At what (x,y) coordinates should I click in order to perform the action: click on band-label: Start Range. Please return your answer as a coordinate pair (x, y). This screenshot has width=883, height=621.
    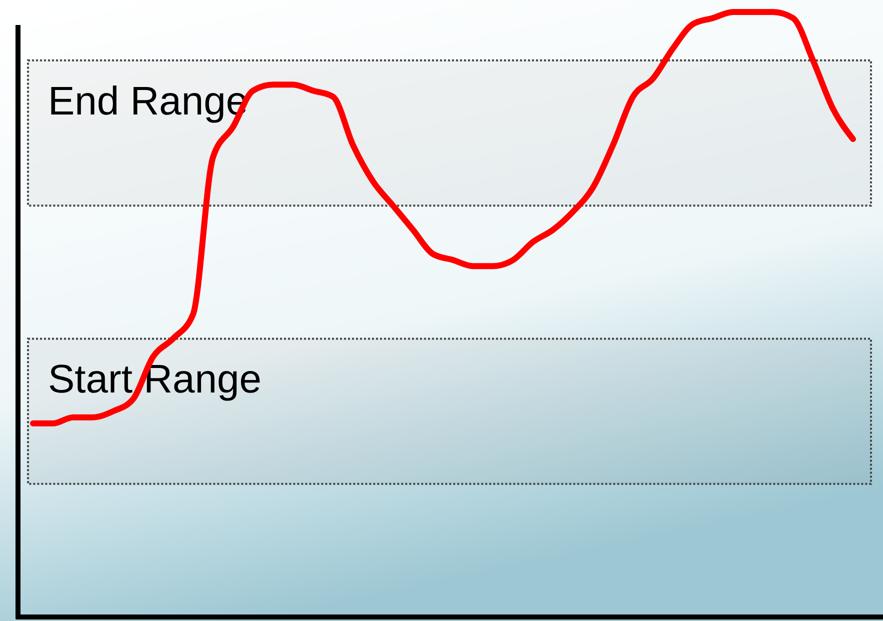
    Looking at the image, I should click on (155, 380).